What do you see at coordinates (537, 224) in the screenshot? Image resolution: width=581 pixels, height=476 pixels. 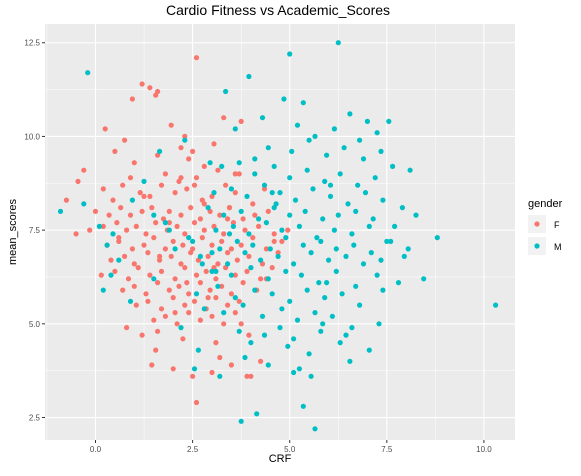 I see `legend-marker-f` at bounding box center [537, 224].